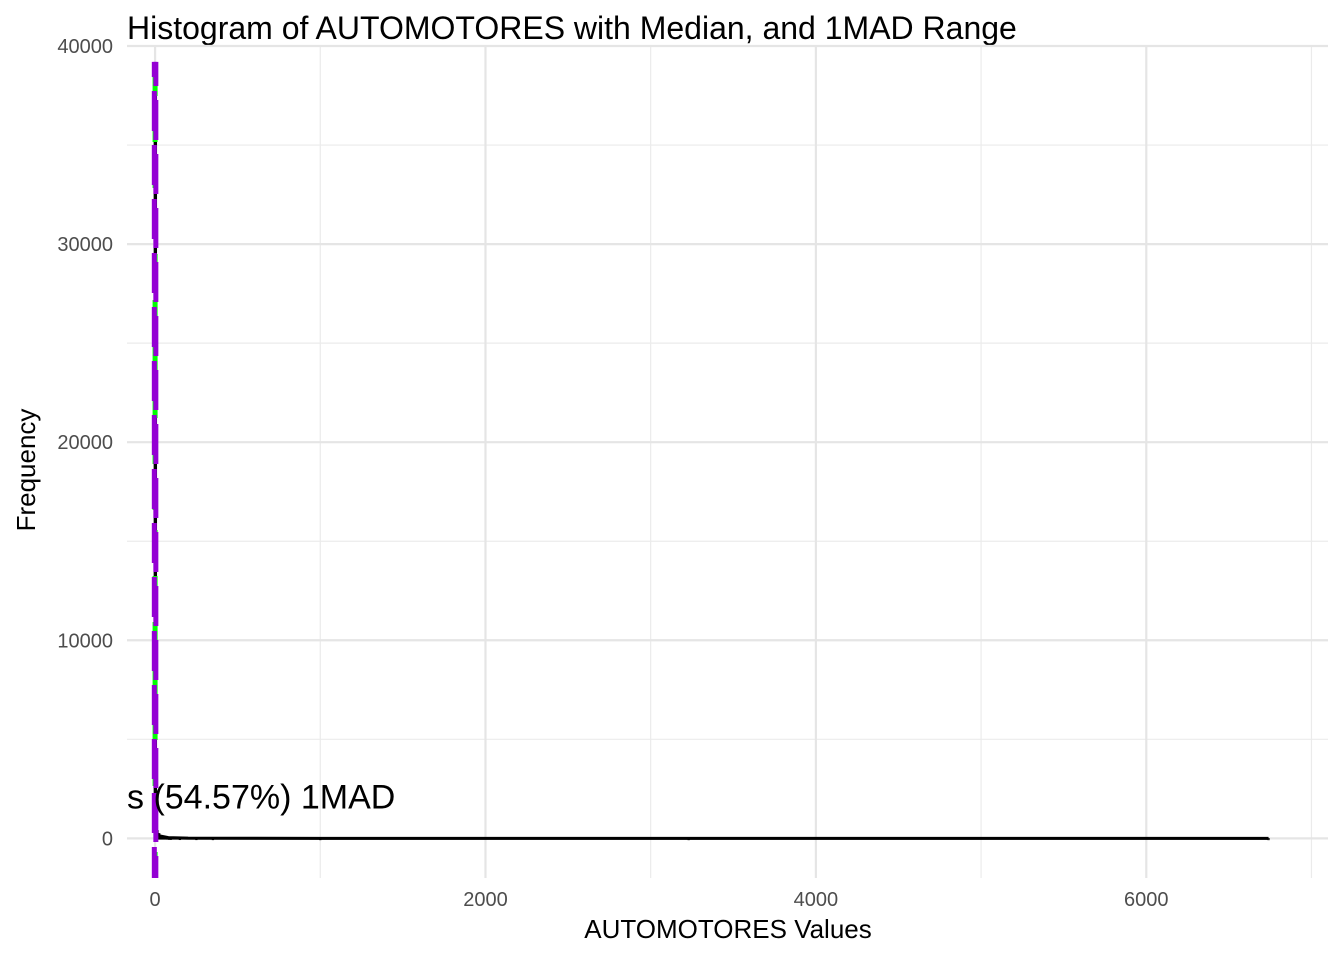  I want to click on y-tick-label: 0, so click(107, 839).